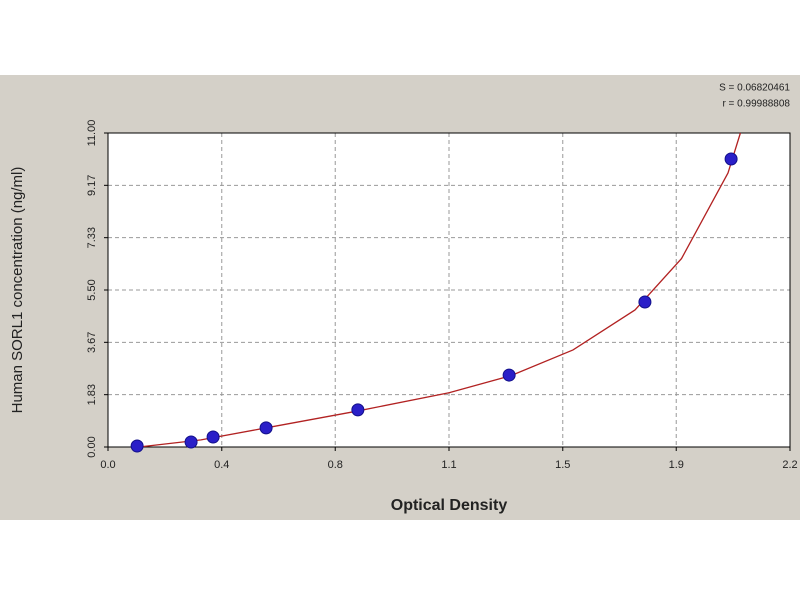 This screenshot has height=600, width=800. Describe the element at coordinates (92, 185) in the screenshot. I see `y-tick-label: 9.17` at that location.